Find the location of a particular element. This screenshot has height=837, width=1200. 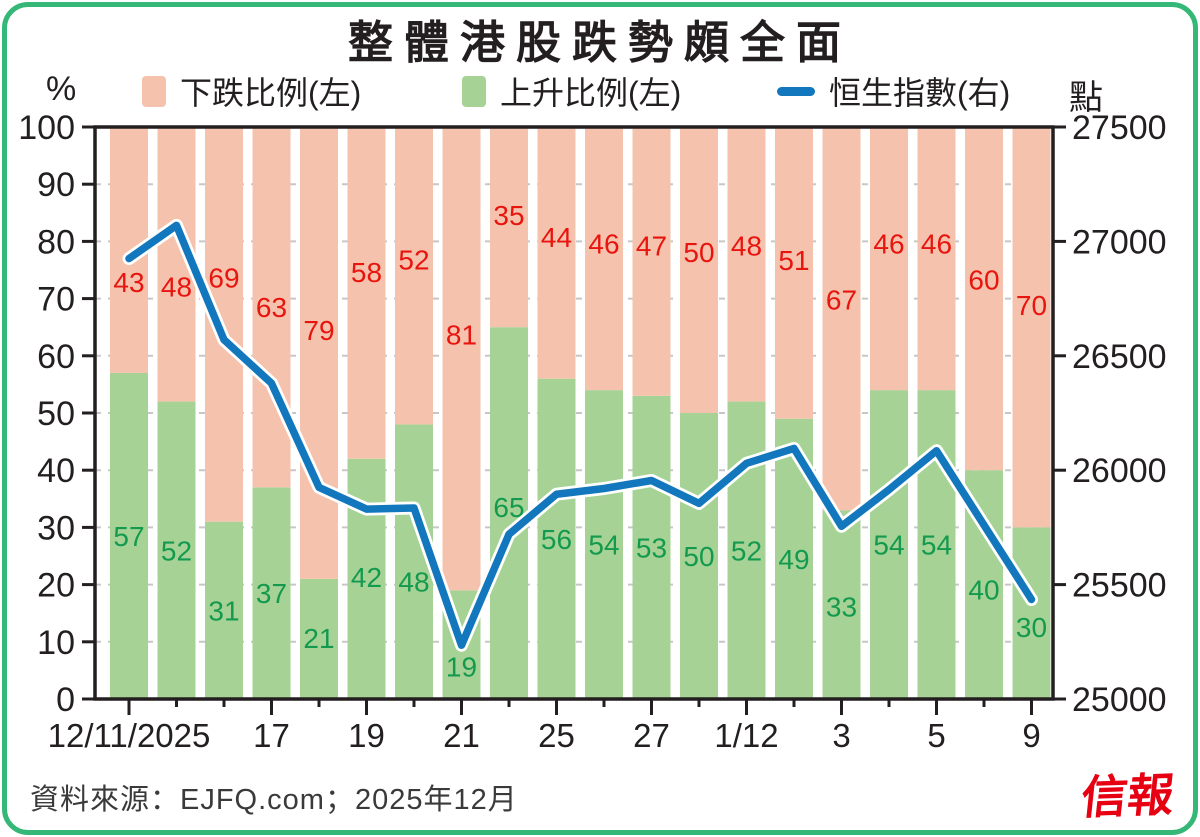

bar-up-value-label: 50 is located at coordinates (698, 556).